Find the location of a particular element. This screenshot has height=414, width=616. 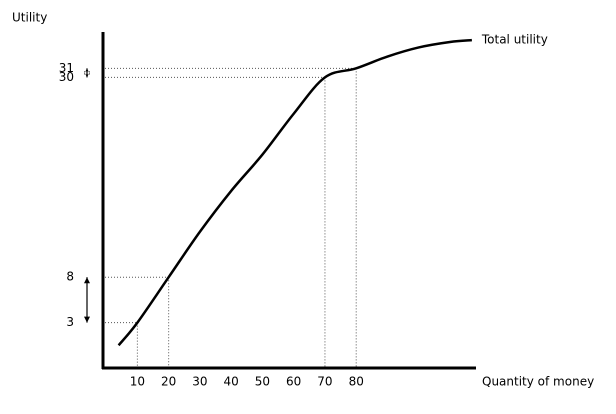

arrow-head is located at coordinates (87, 73).